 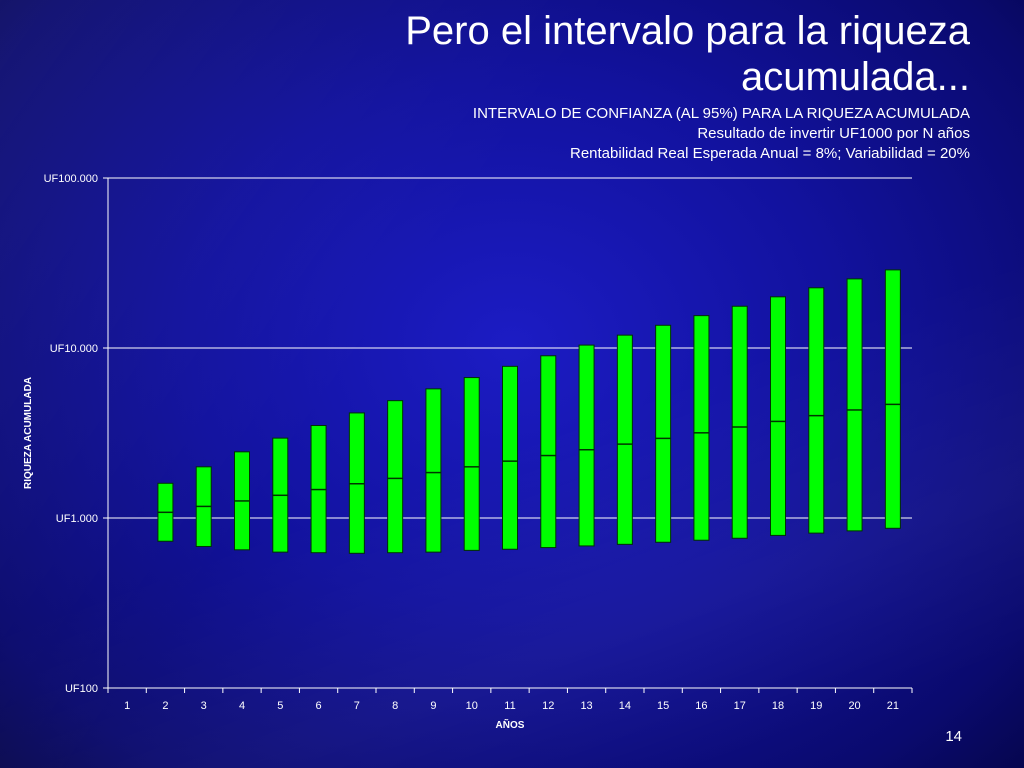 I want to click on x-tick-label: 1, so click(x=127, y=706).